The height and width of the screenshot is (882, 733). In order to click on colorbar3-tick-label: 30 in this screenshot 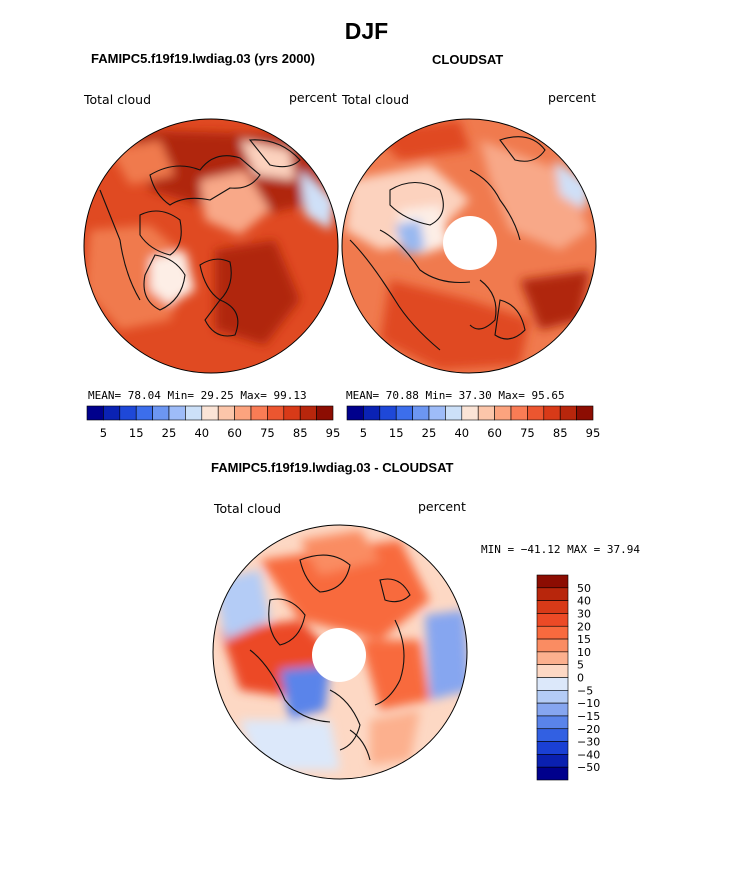, I will do `click(584, 613)`.